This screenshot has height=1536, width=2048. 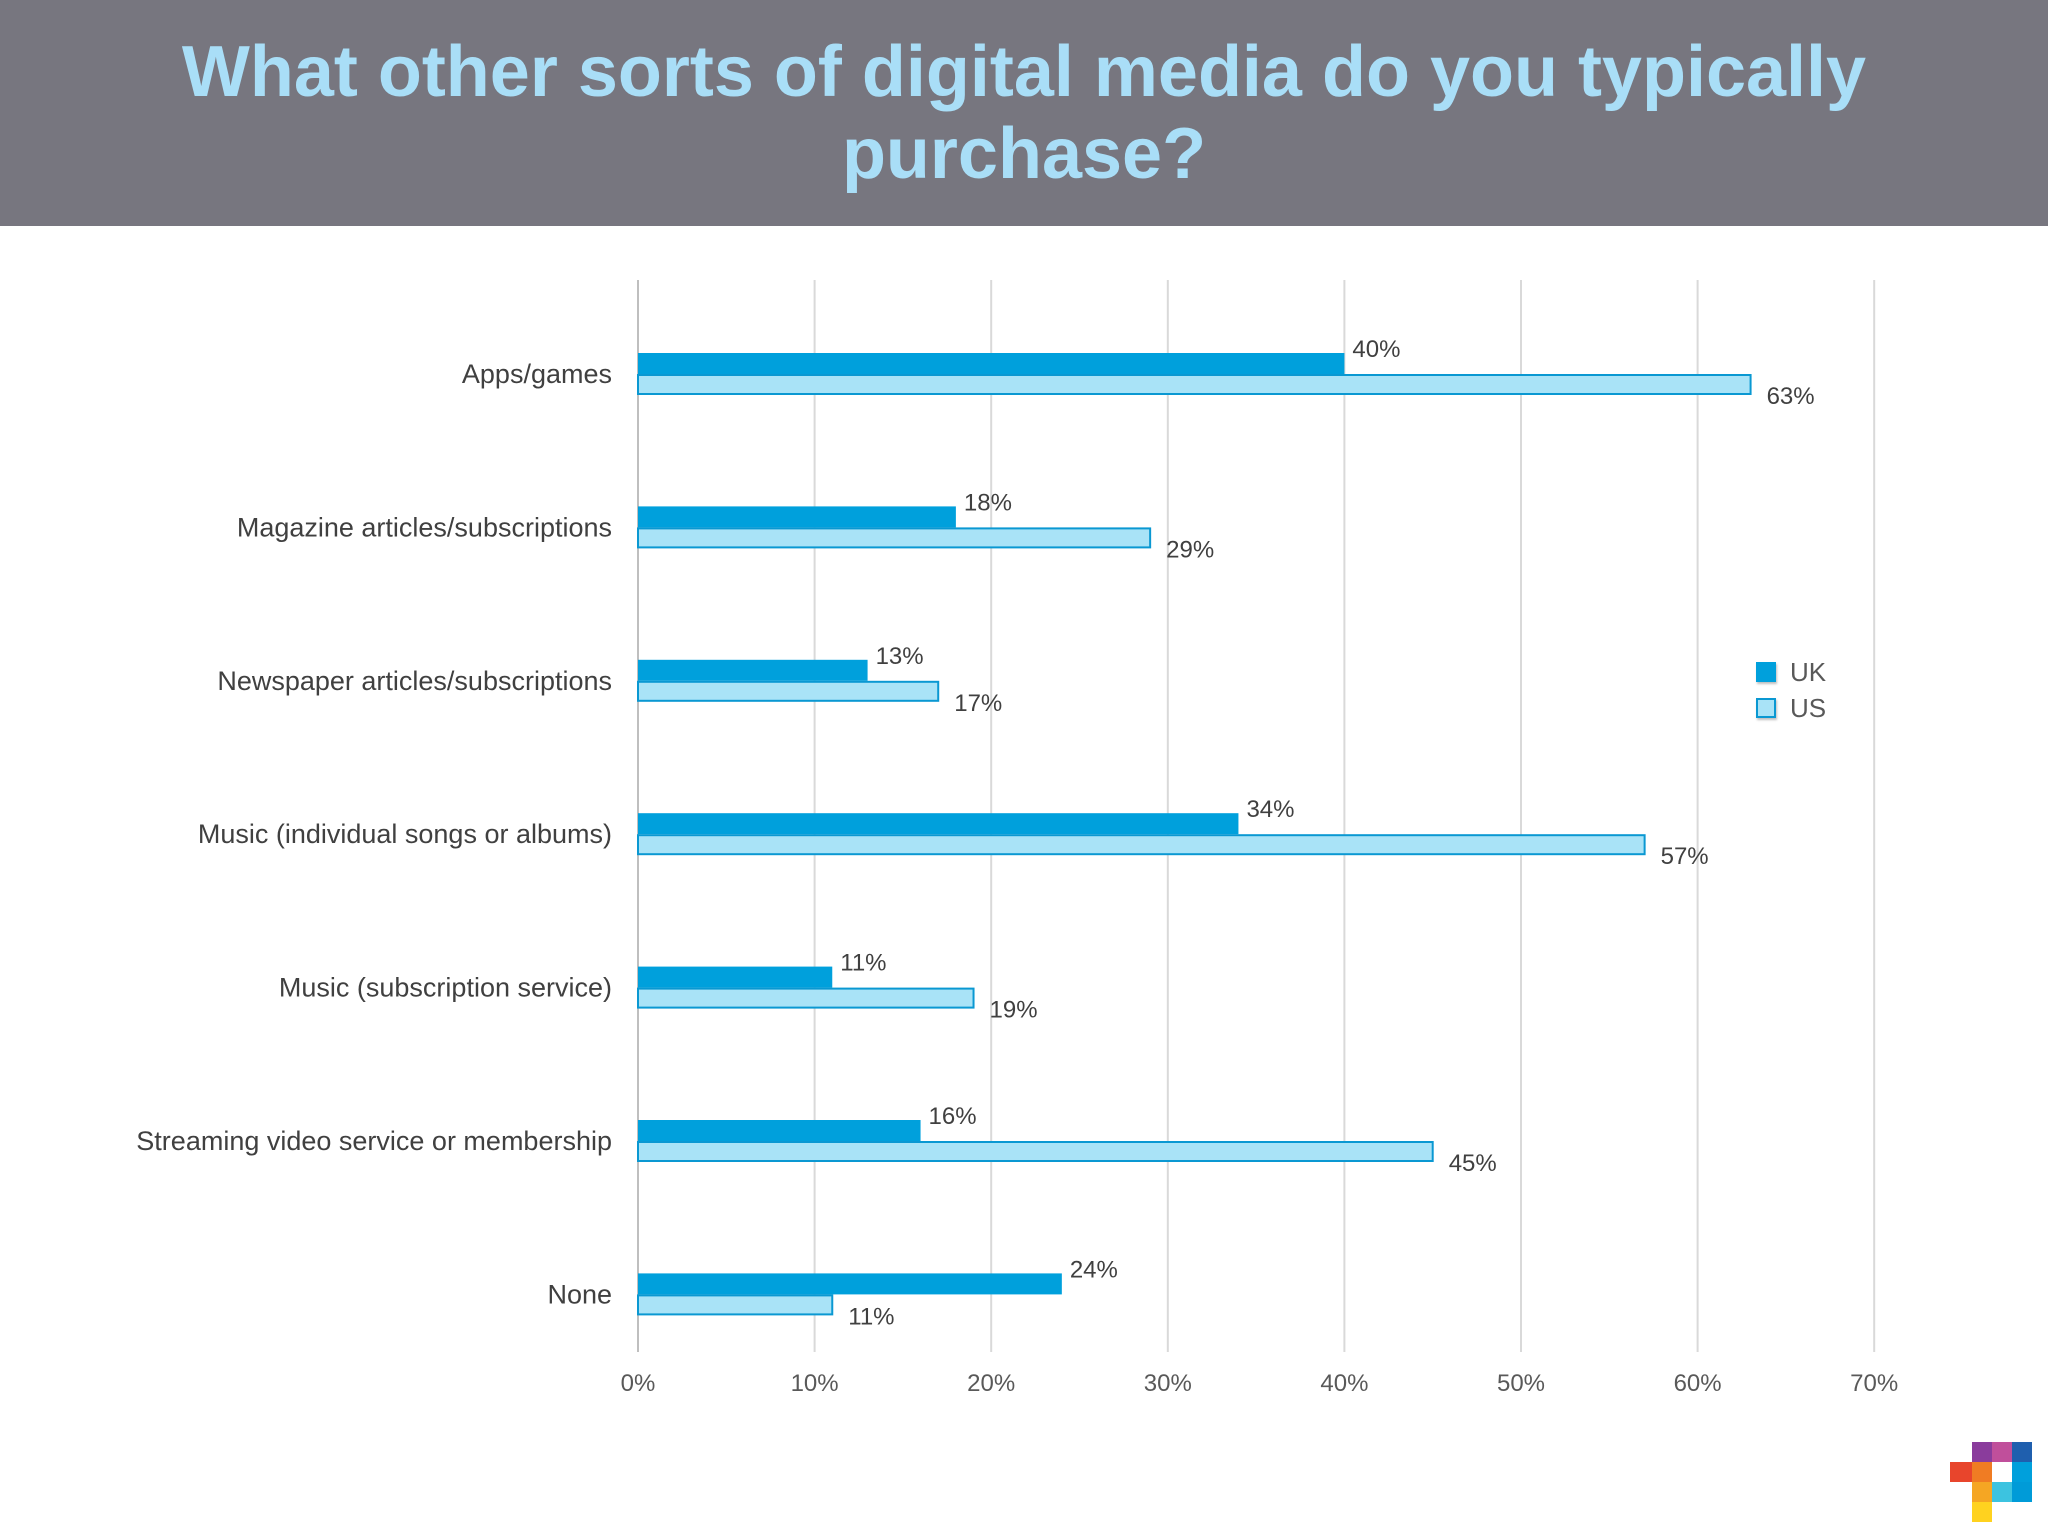 What do you see at coordinates (1685, 856) in the screenshot?
I see `data-label-us: 57%` at bounding box center [1685, 856].